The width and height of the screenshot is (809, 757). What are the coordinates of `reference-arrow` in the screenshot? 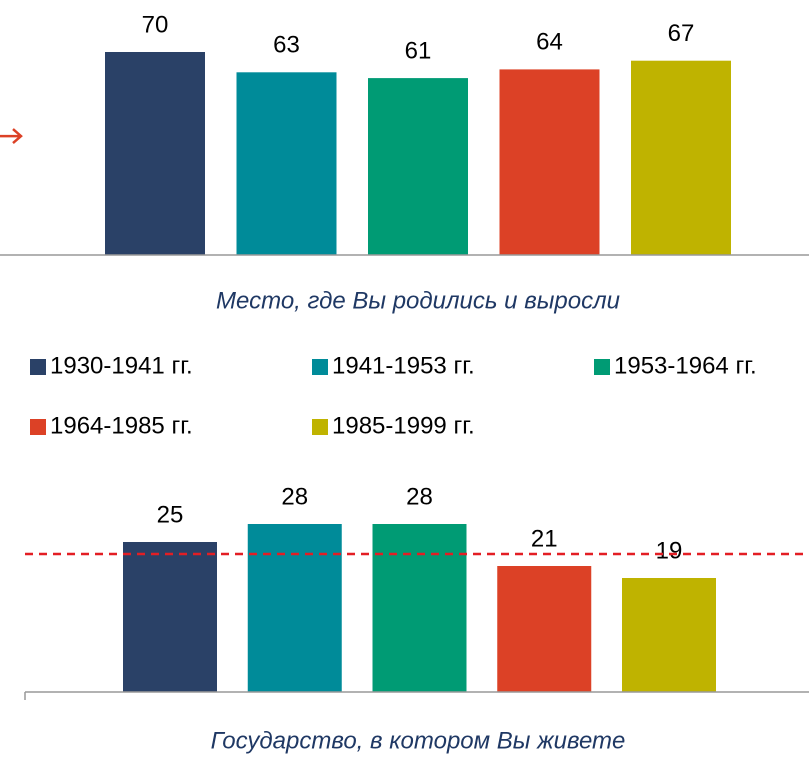 It's located at (11, 136).